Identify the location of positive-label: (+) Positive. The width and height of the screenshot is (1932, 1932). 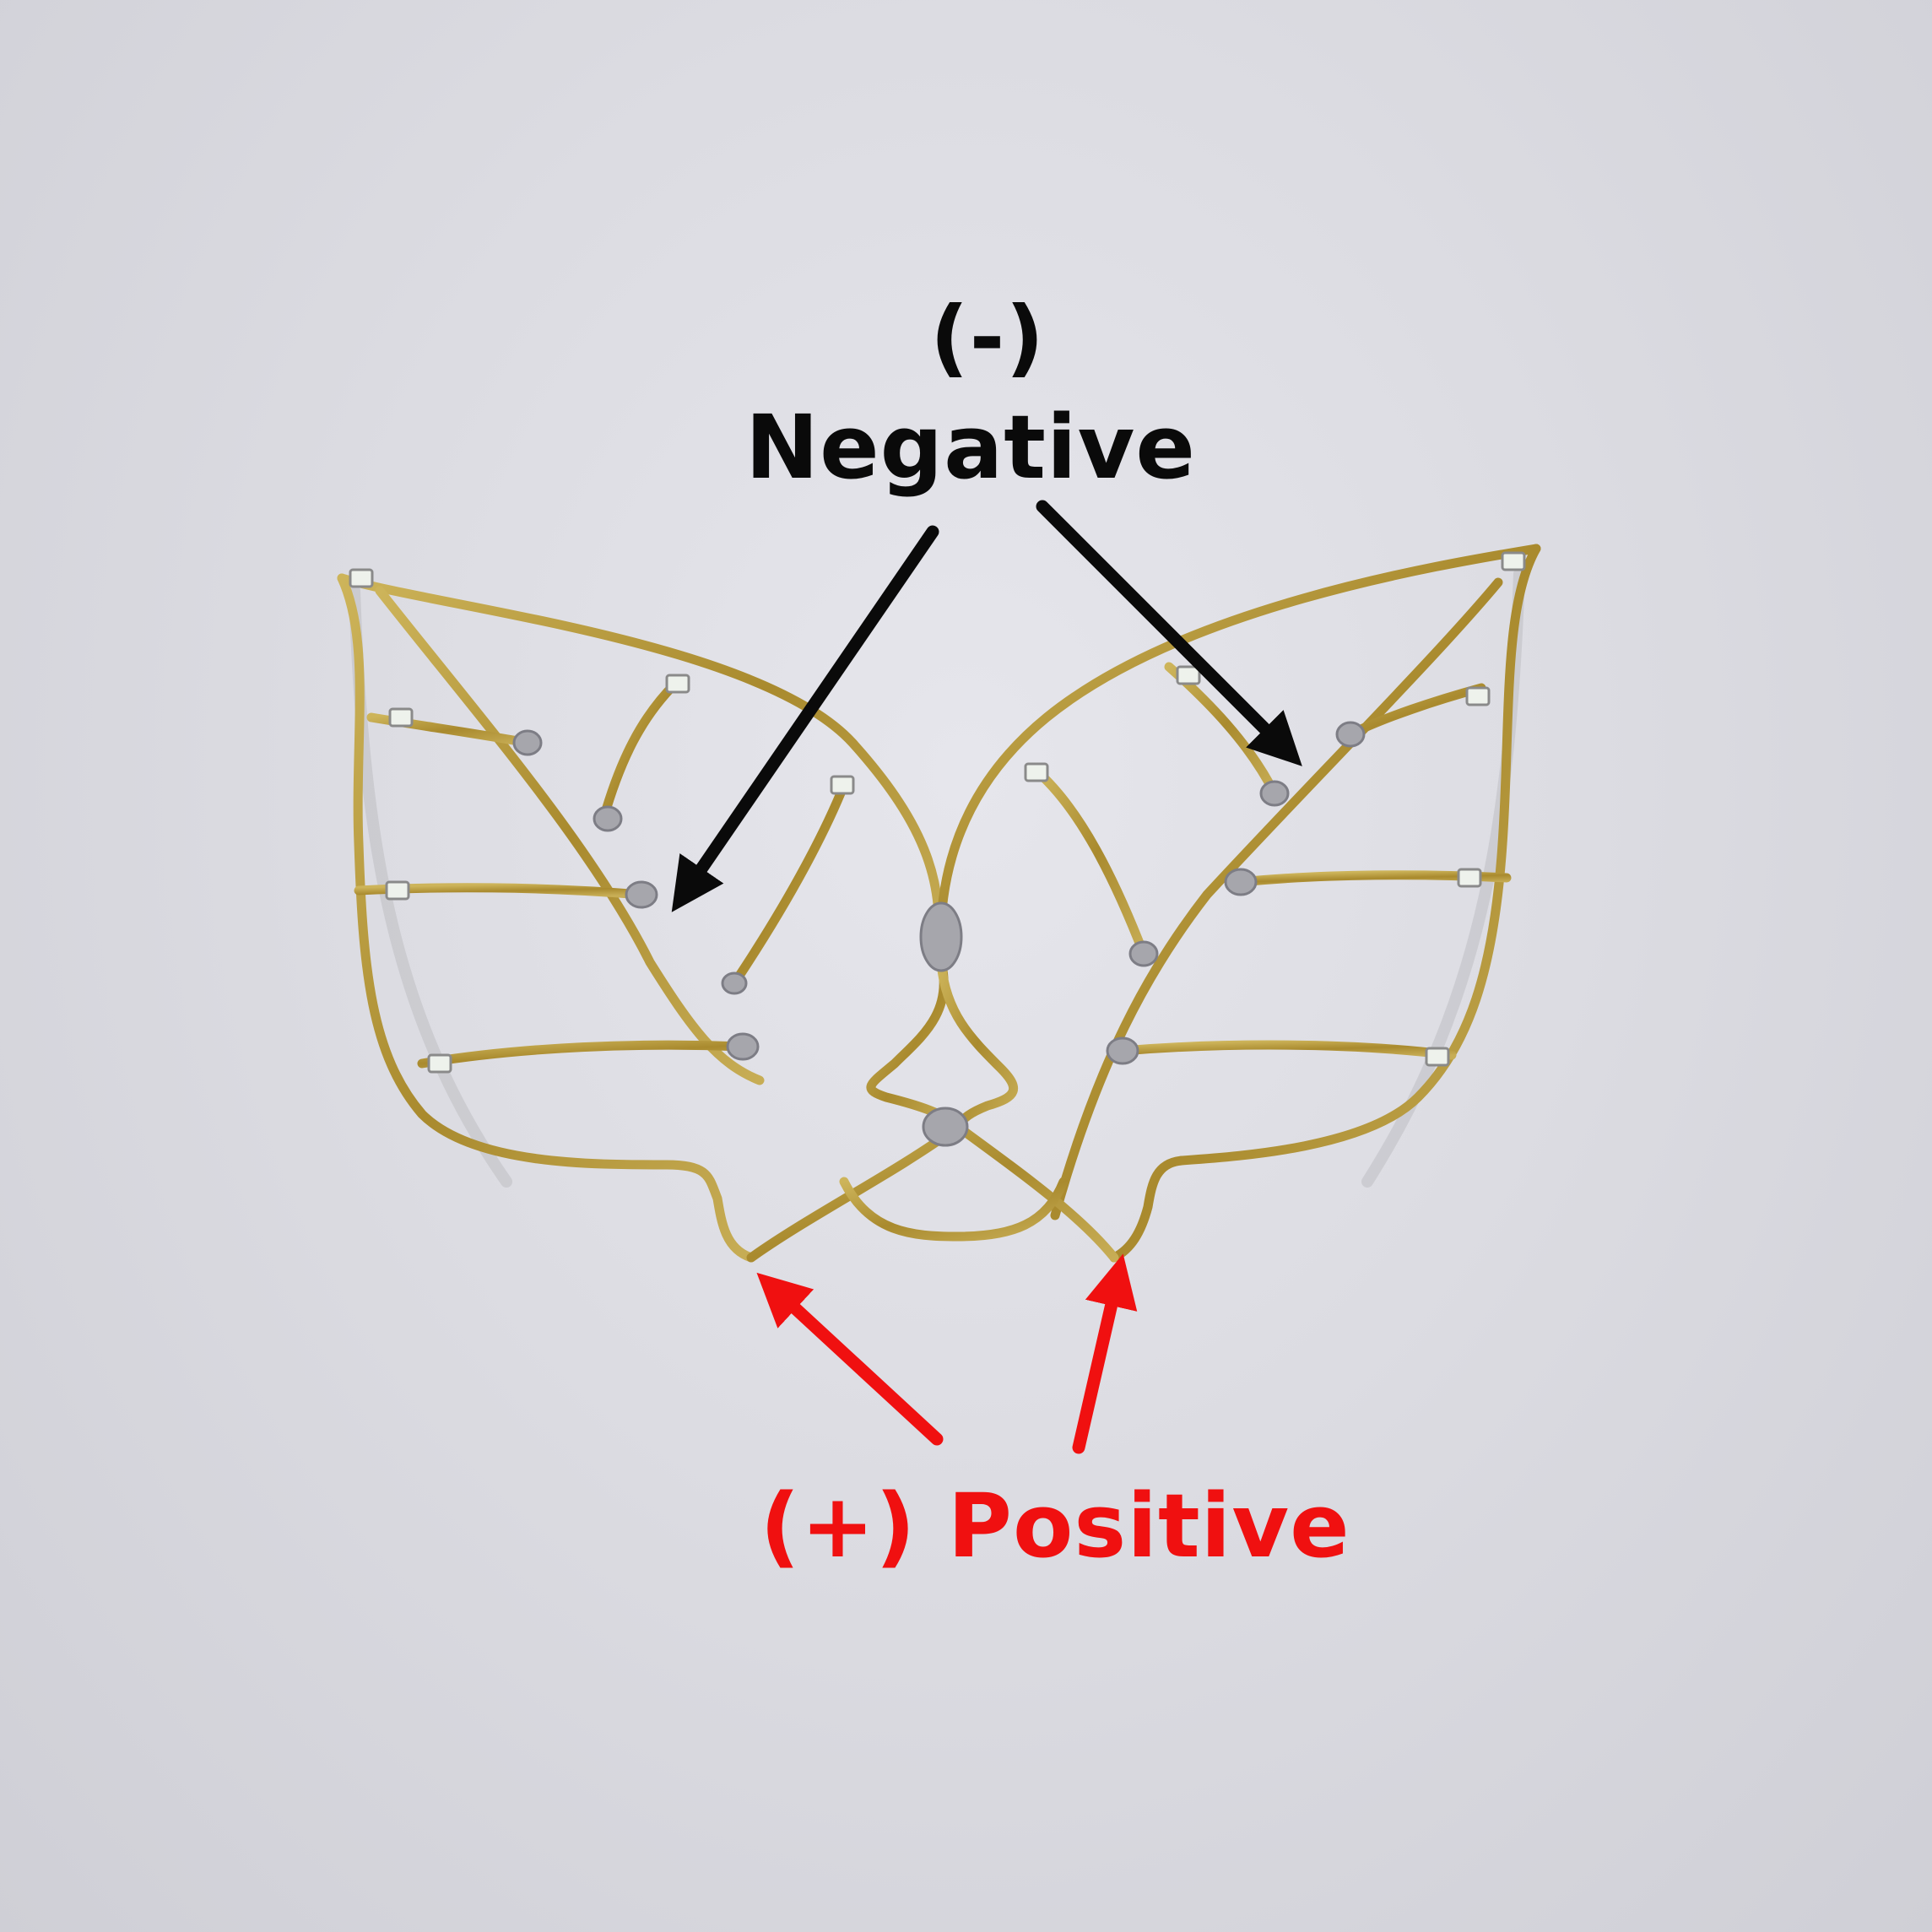
(1055, 1526).